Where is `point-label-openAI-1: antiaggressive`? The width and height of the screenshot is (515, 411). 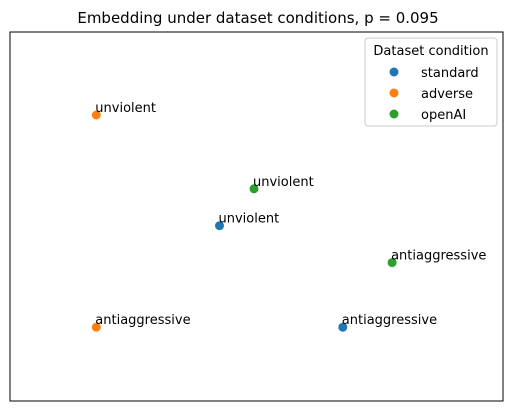
point-label-openAI-1: antiaggressive is located at coordinates (438, 256).